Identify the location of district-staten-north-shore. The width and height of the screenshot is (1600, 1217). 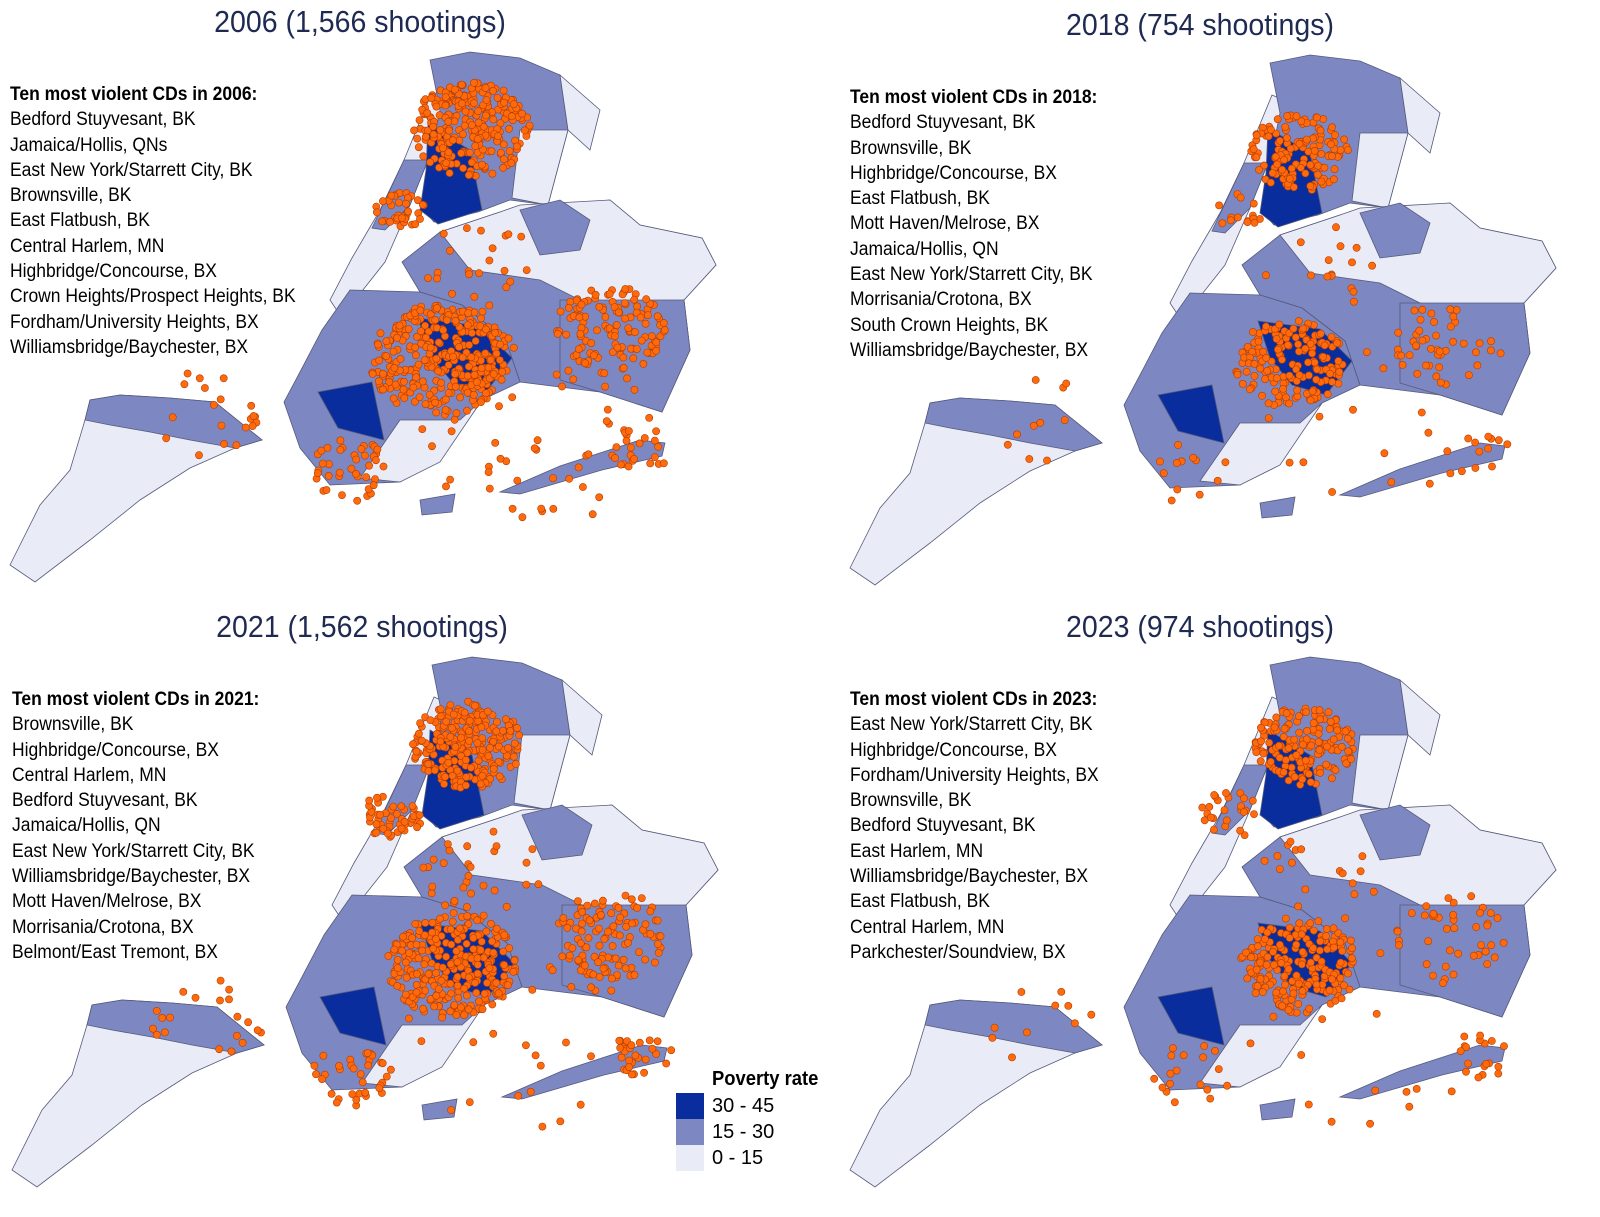
(1013, 1026).